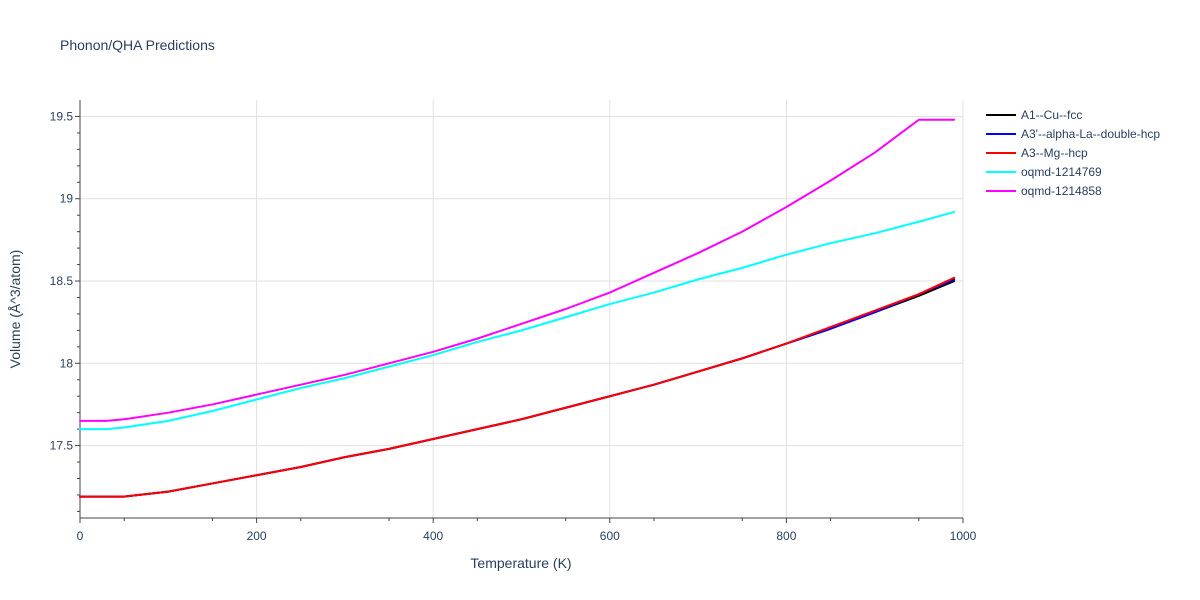 The image size is (1200, 600). What do you see at coordinates (62, 281) in the screenshot?
I see `y-tick-label: 18.5` at bounding box center [62, 281].